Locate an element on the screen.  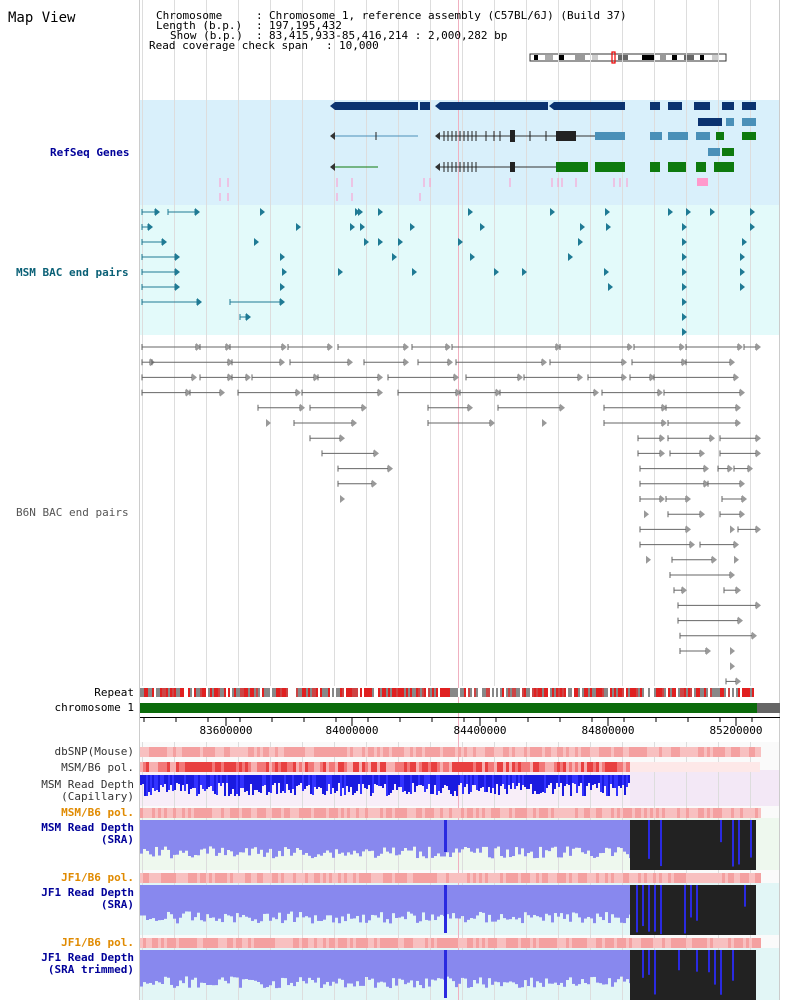
track-label-refseq-genes: RefSeq Genes is located at coordinates (90, 152).